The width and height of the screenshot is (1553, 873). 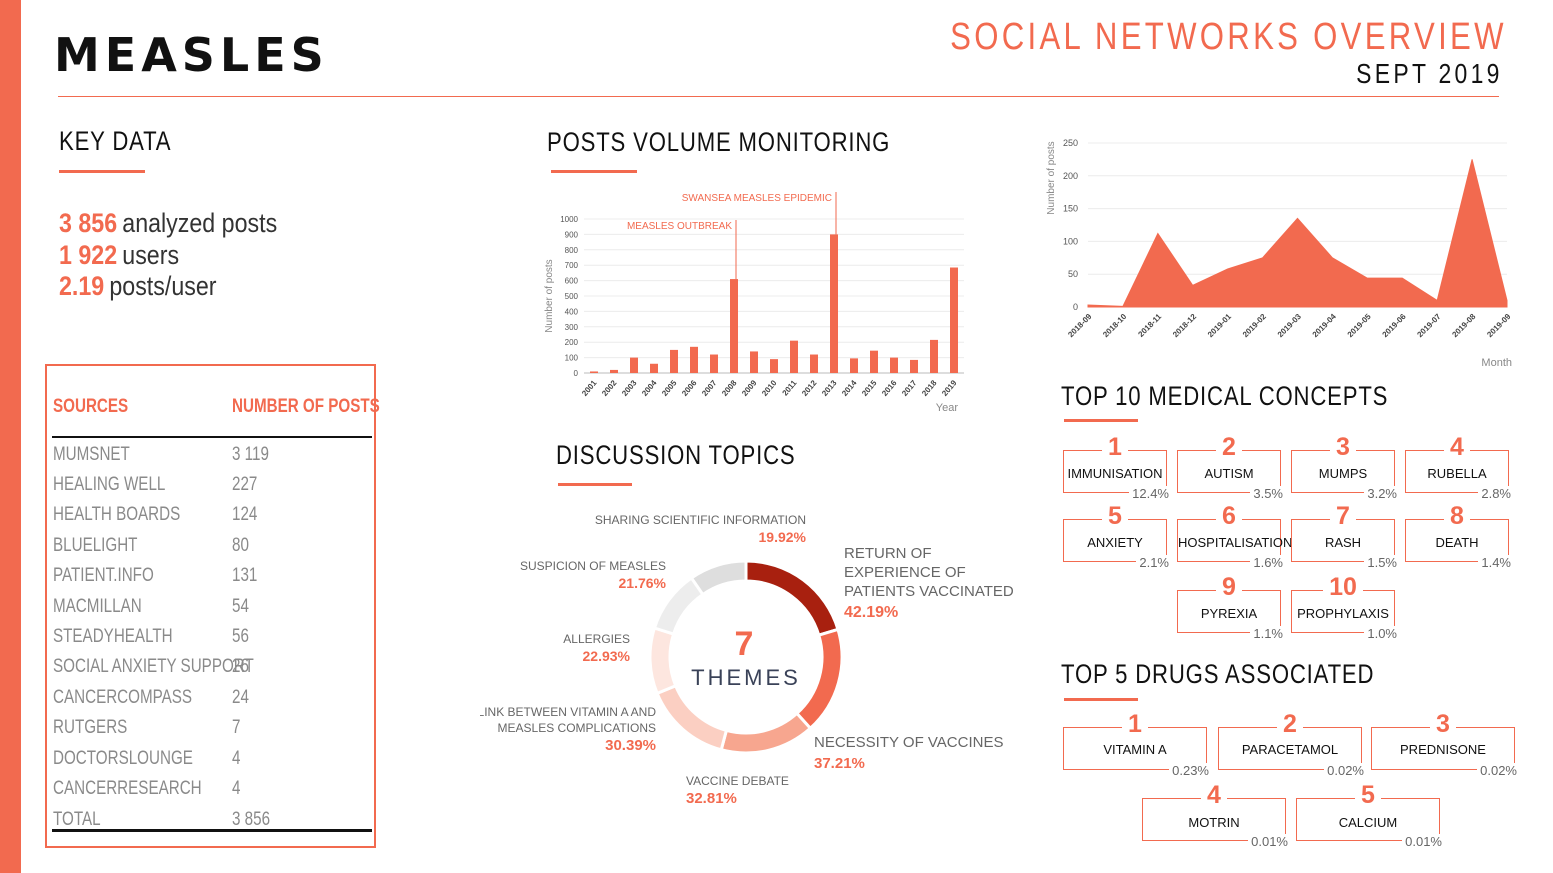 I want to click on table-row: MUMSNET 3 119, so click(x=210, y=455).